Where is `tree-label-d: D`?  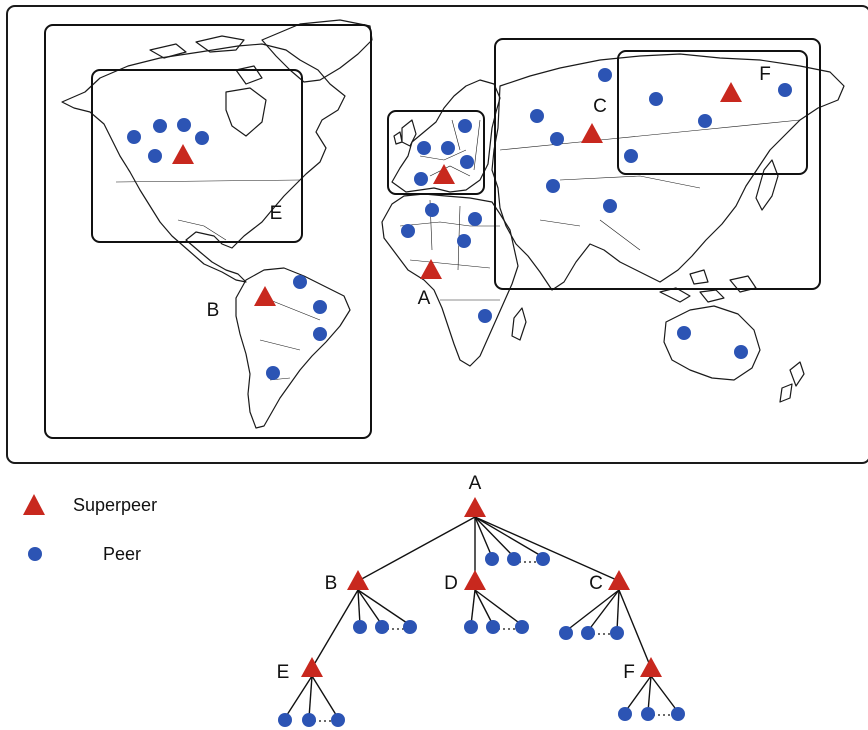 tree-label-d: D is located at coordinates (451, 583).